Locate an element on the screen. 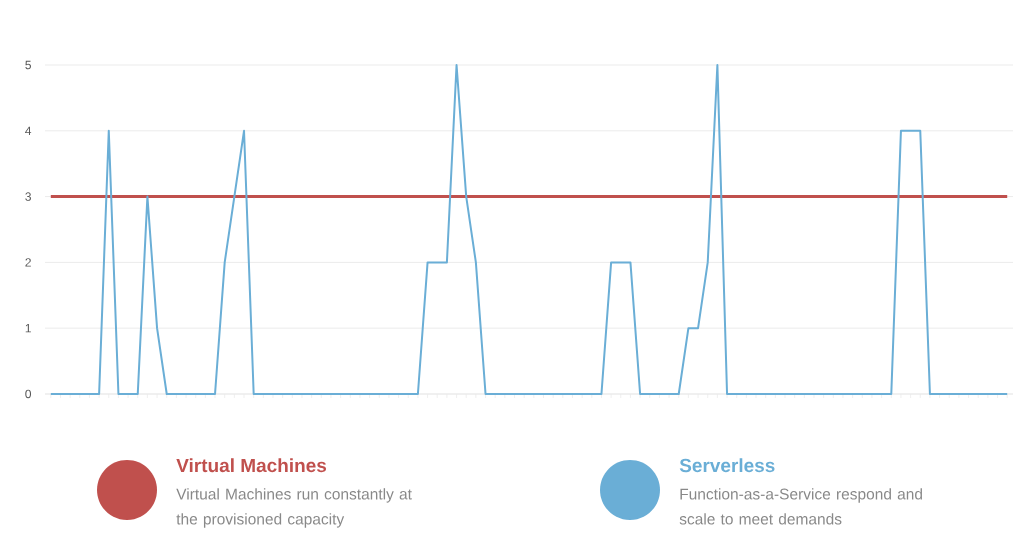 This screenshot has height=554, width=1024. text: Virtual Machines run constantly at the provisioned capacity is located at coordinates (294, 508).